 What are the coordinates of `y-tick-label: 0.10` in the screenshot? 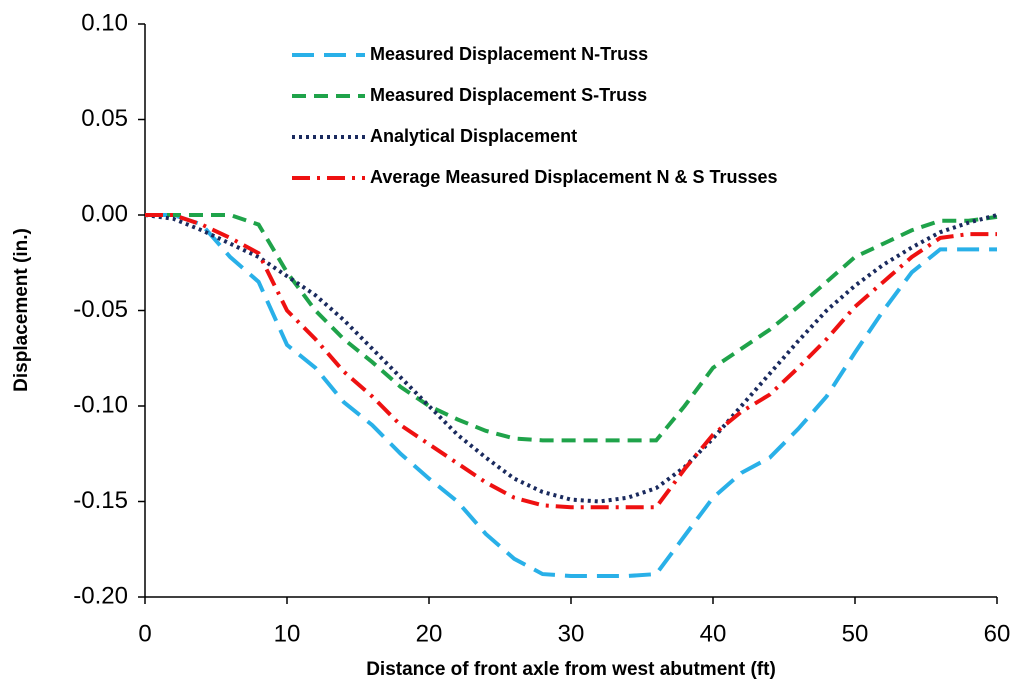 It's located at (104, 22).